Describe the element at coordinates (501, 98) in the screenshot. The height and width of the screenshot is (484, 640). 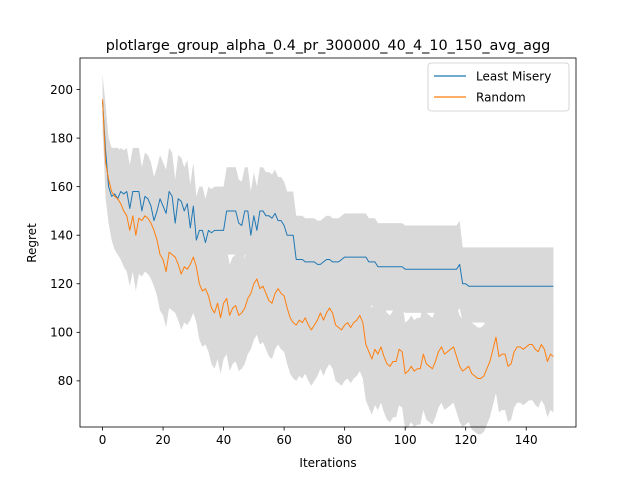
I see `legend-label-random: Random` at that location.